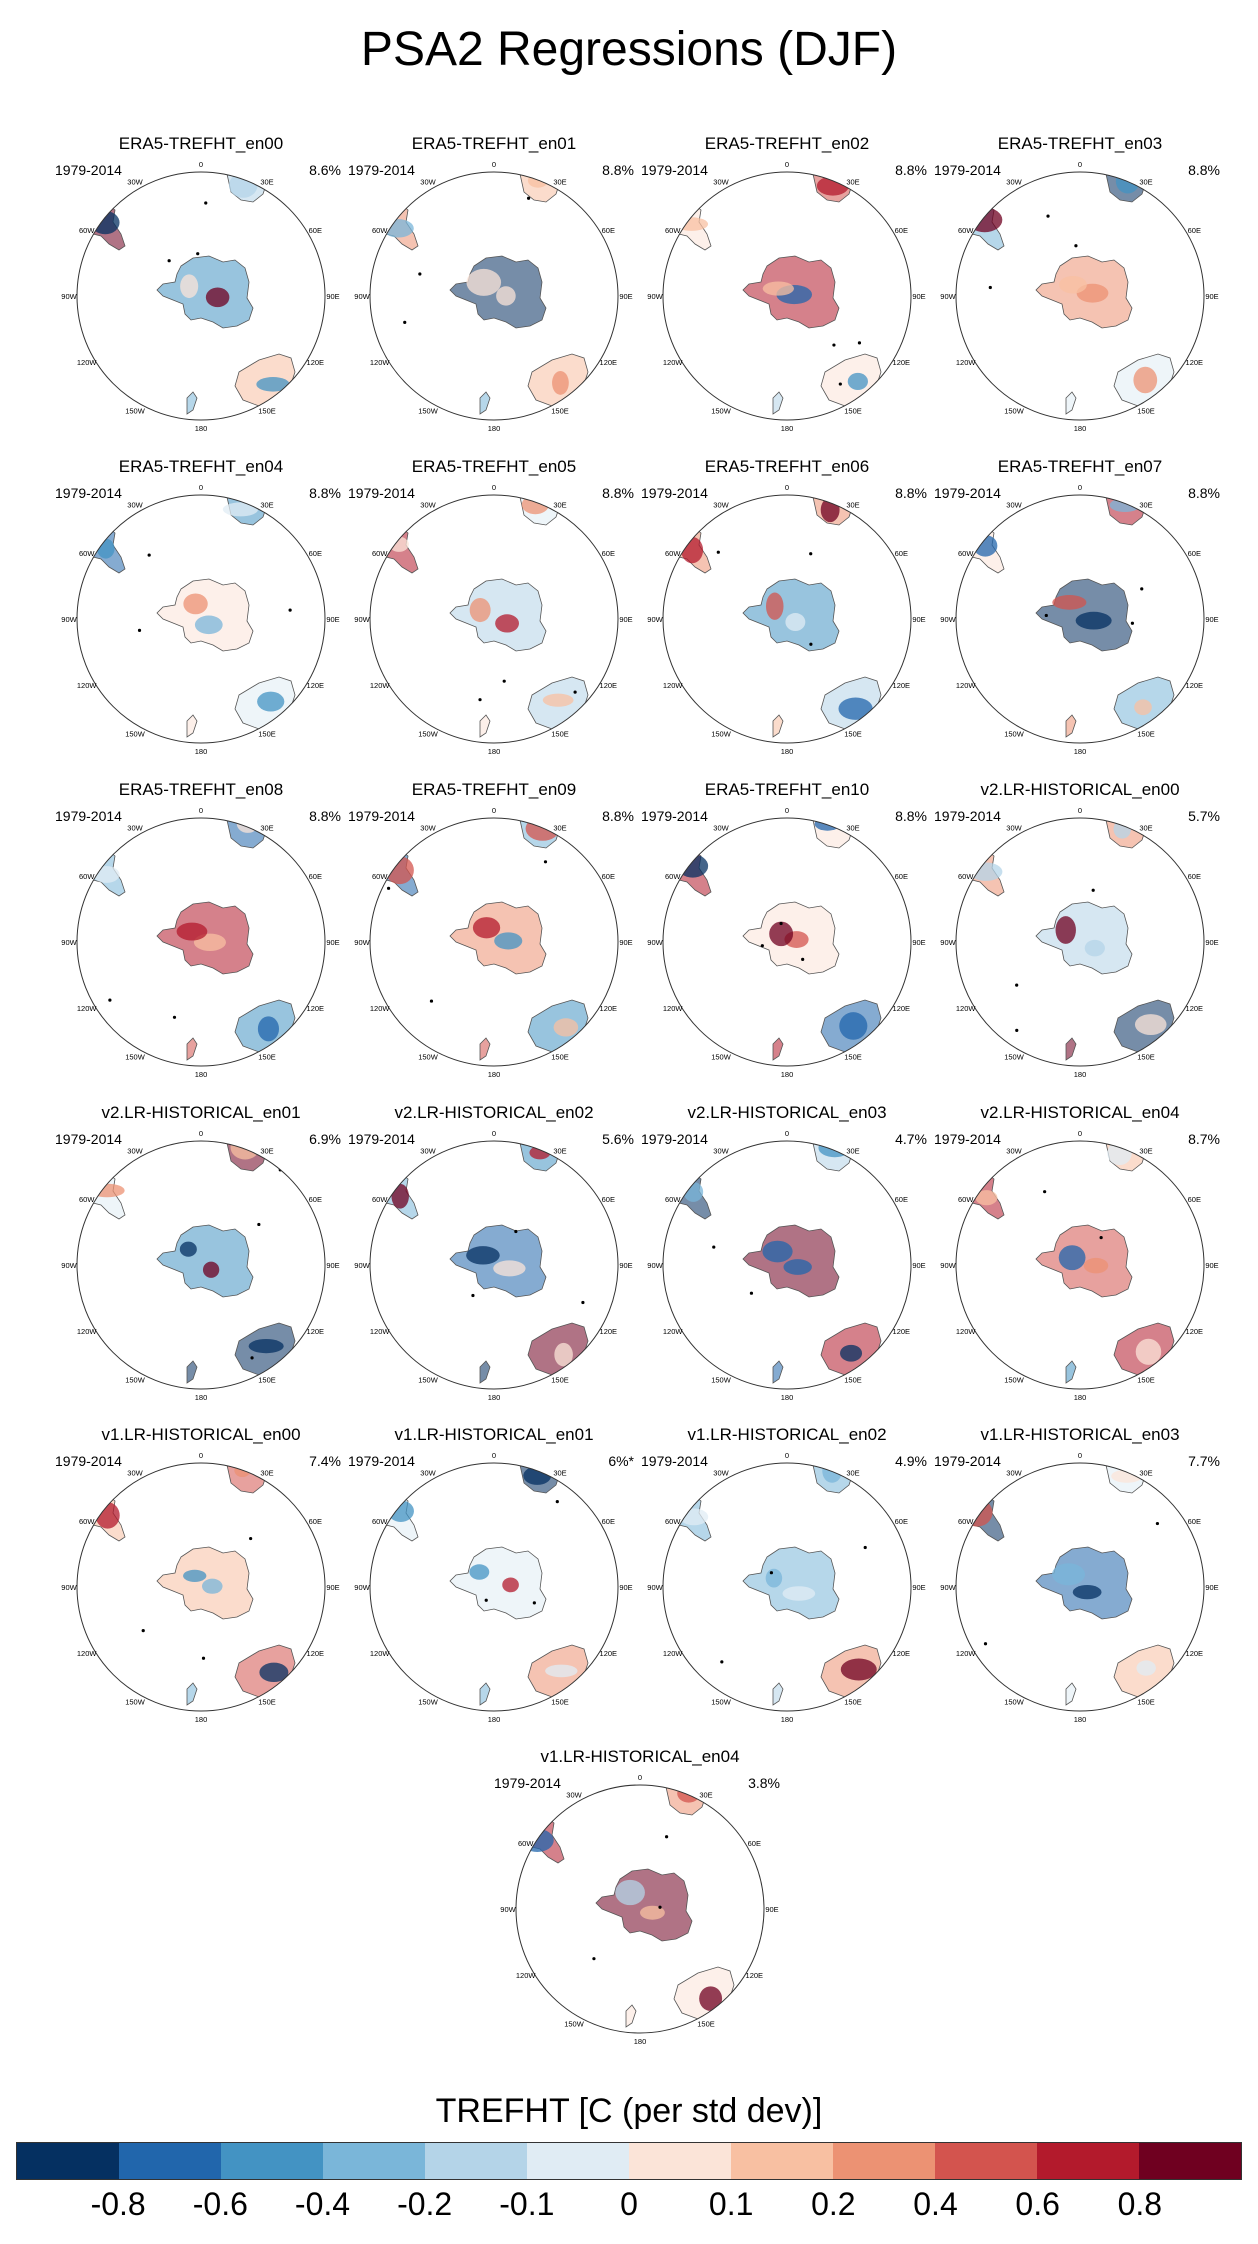 This screenshot has height=2244, width=1258. What do you see at coordinates (201, 1434) in the screenshot?
I see `panel-title: v1.LR-HISTORICAL_en00` at bounding box center [201, 1434].